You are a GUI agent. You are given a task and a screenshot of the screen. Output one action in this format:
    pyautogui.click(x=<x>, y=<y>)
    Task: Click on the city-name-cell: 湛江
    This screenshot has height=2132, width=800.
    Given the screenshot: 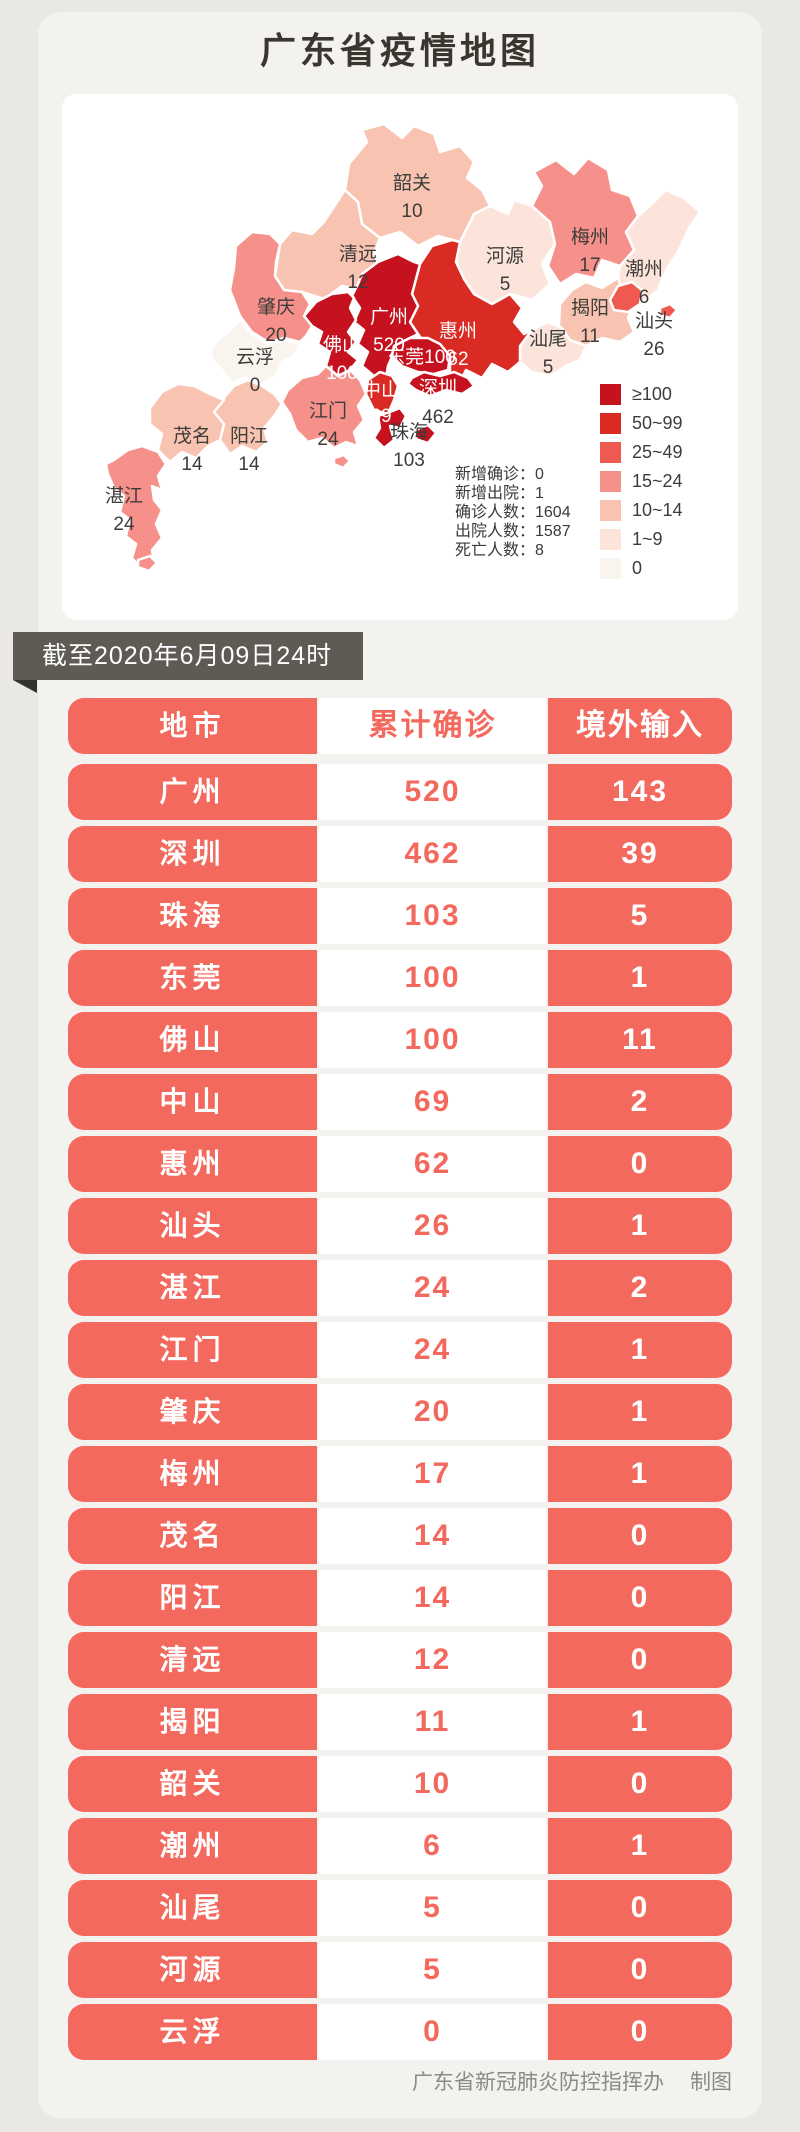 What is the action you would take?
    pyautogui.click(x=192, y=1288)
    